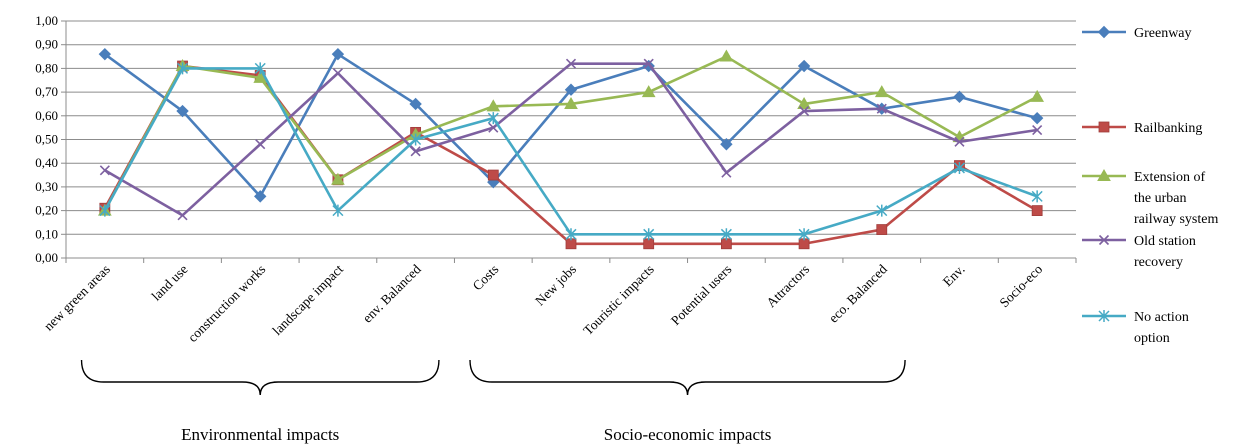  What do you see at coordinates (169, 283) in the screenshot?
I see `x-tick-label: land use` at bounding box center [169, 283].